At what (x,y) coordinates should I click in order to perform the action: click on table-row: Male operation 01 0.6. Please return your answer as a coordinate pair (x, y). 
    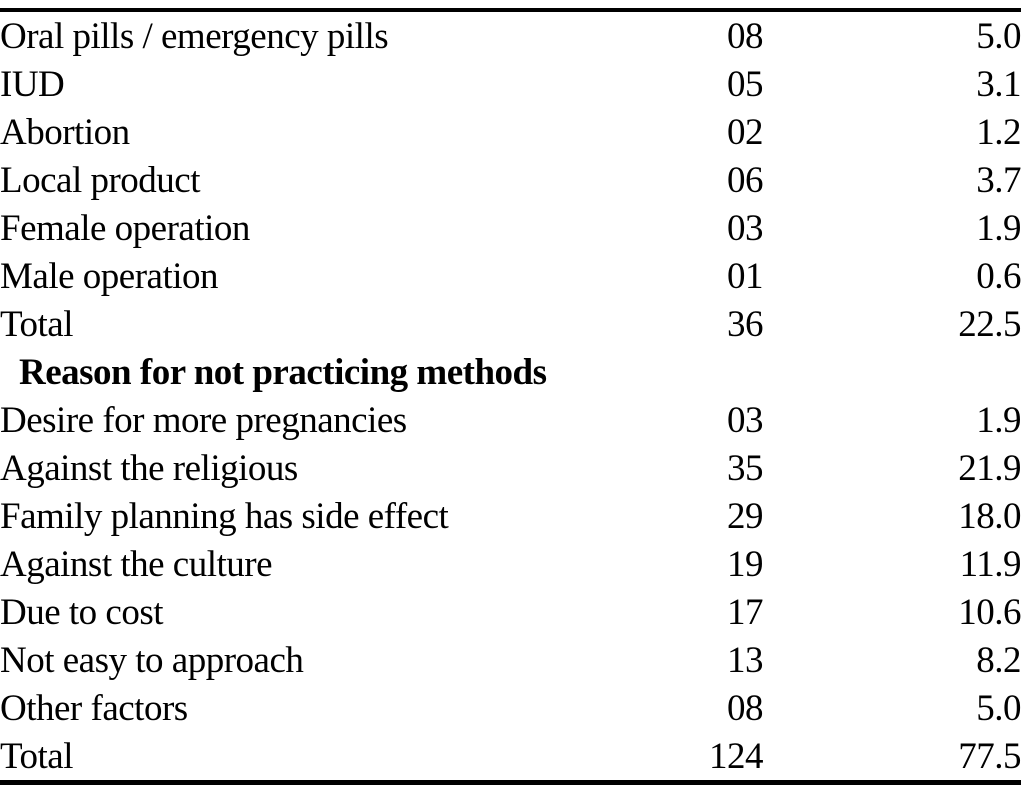
    Looking at the image, I should click on (510, 276).